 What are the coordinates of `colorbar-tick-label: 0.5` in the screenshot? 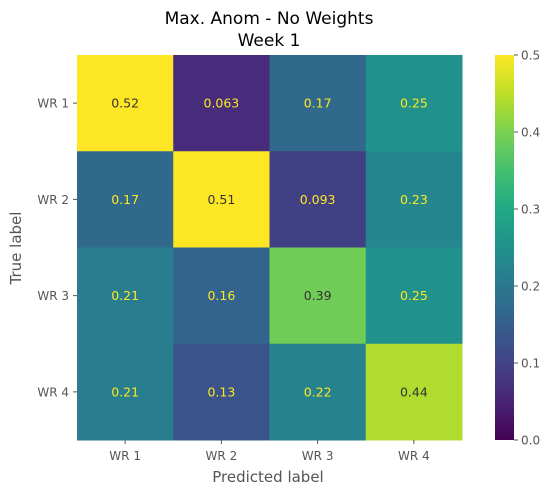 It's located at (530, 56).